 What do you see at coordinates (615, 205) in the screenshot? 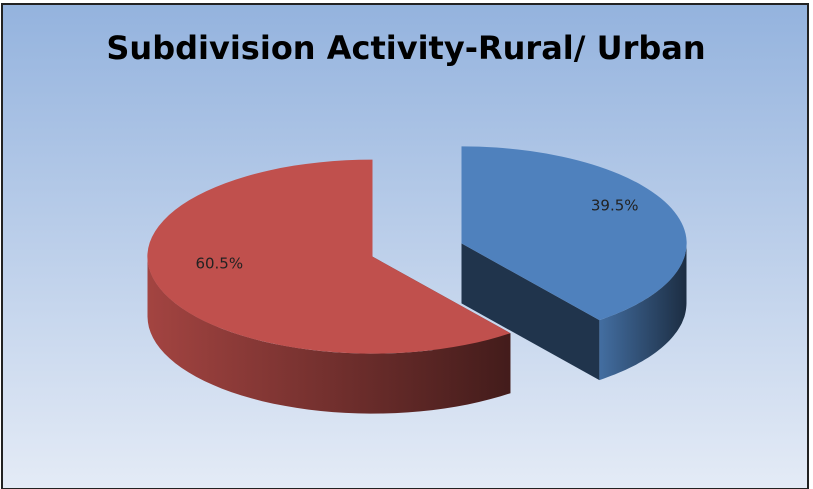
I see `data-label: 39.5%` at bounding box center [615, 205].